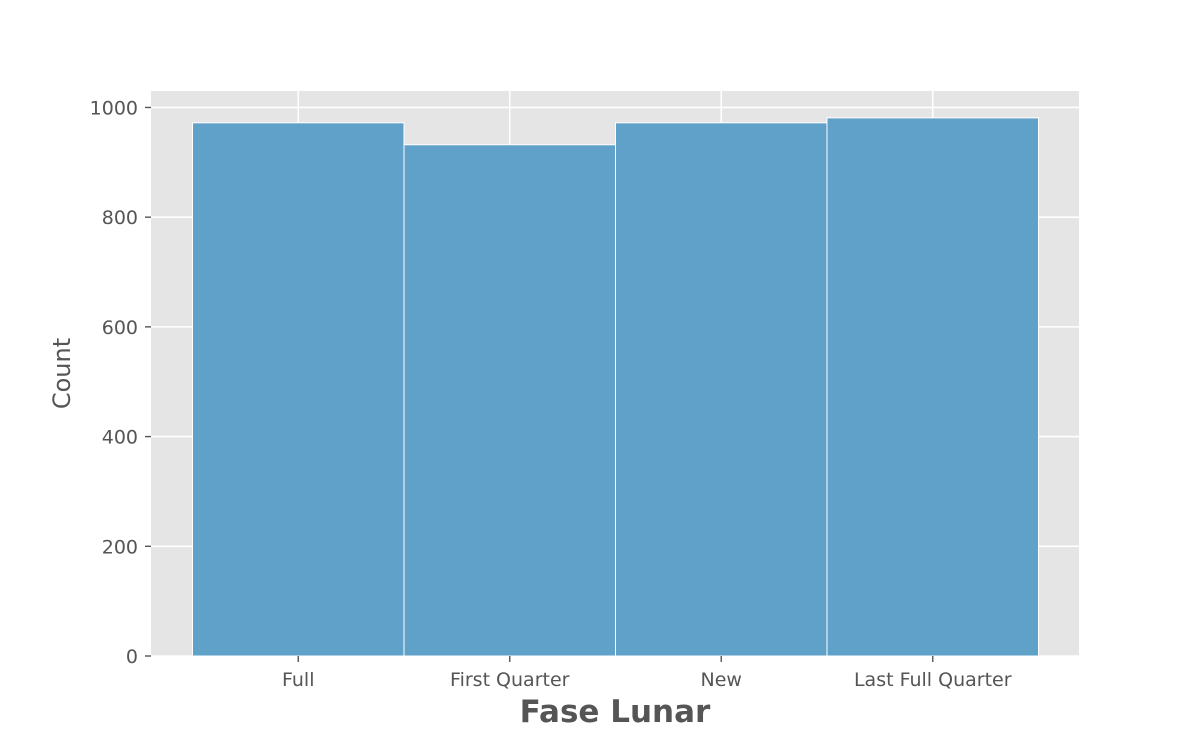 The width and height of the screenshot is (1200, 750). What do you see at coordinates (120, 328) in the screenshot?
I see `y-tick-label: 600` at bounding box center [120, 328].